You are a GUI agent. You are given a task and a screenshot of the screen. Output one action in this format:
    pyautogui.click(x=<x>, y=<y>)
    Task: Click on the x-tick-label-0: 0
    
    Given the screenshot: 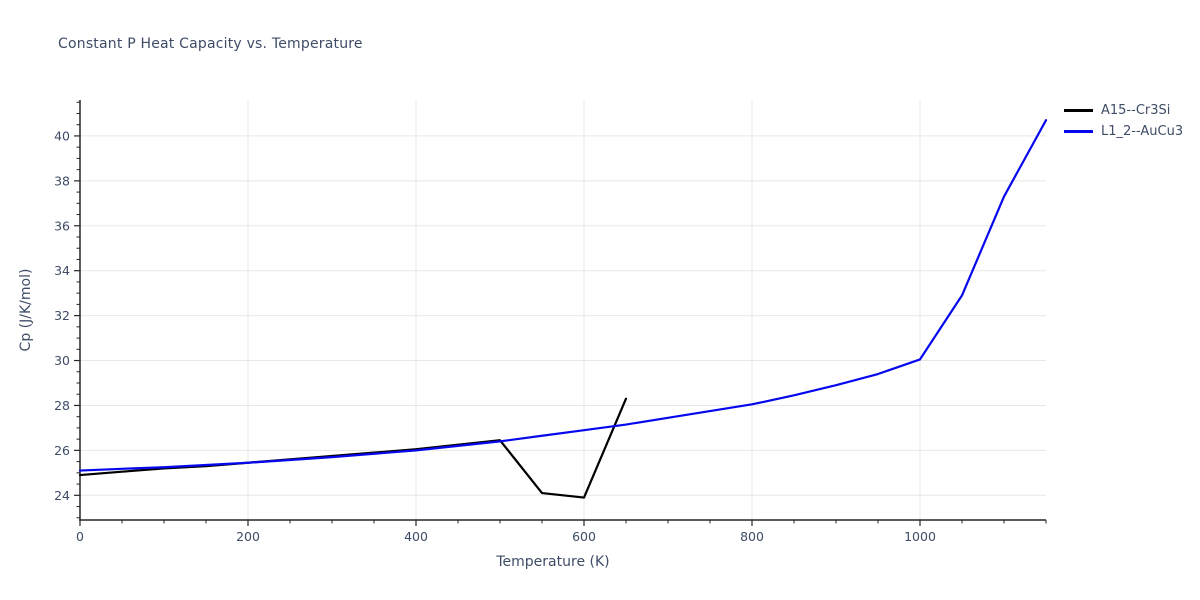 What is the action you would take?
    pyautogui.click(x=80, y=536)
    